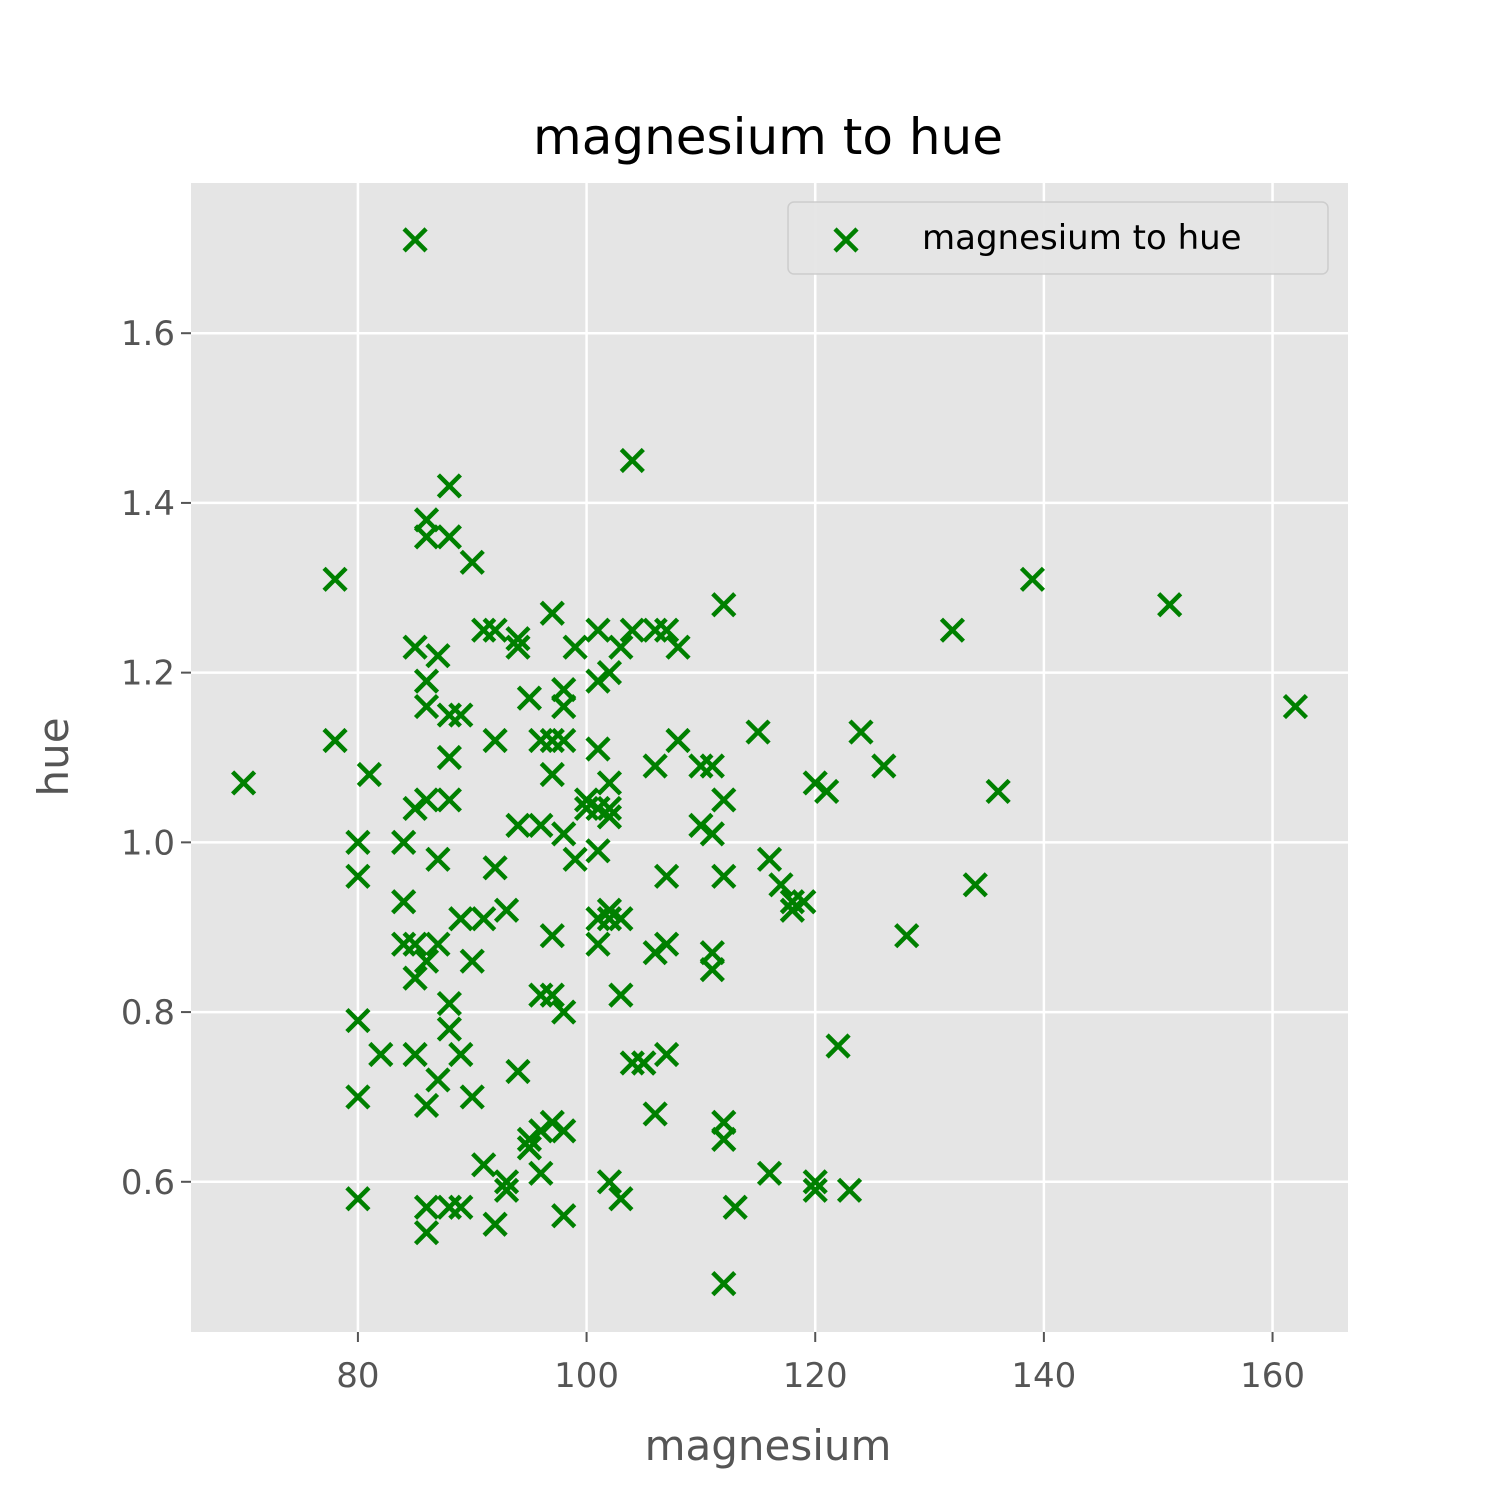  I want to click on y-tick-label: 1.4, so click(148, 504).